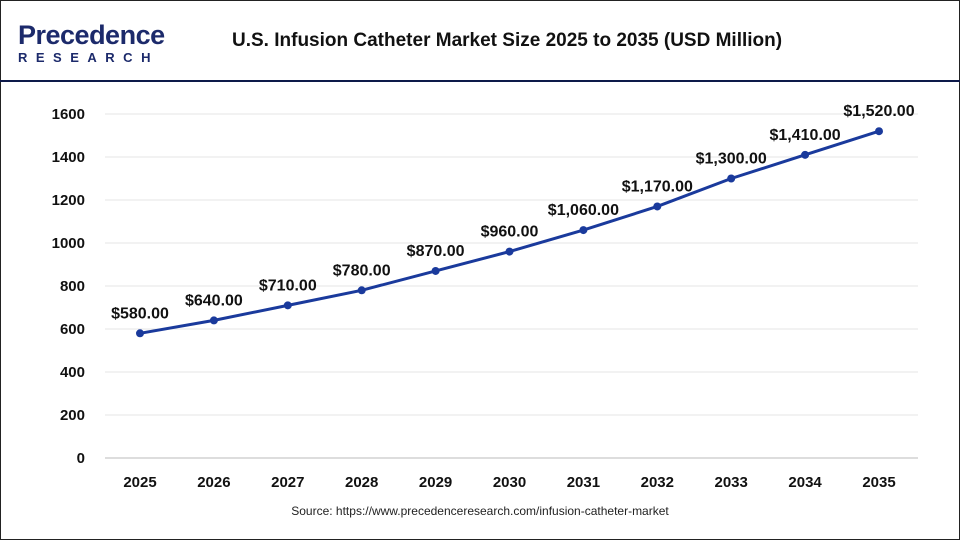  I want to click on y-tick-label: 1400, so click(68, 157).